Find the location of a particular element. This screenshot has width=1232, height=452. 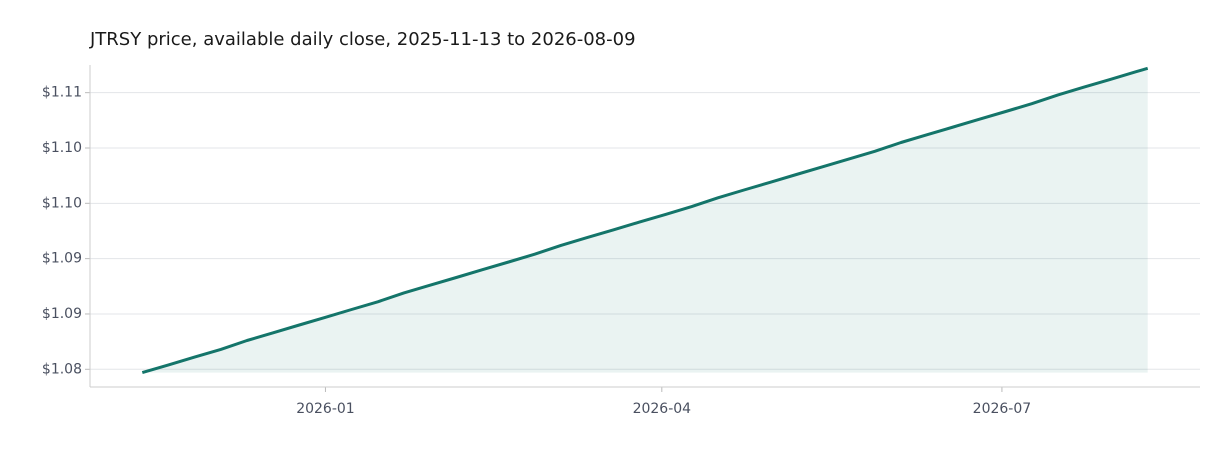

x-tick-label: 2026-04 is located at coordinates (662, 409).